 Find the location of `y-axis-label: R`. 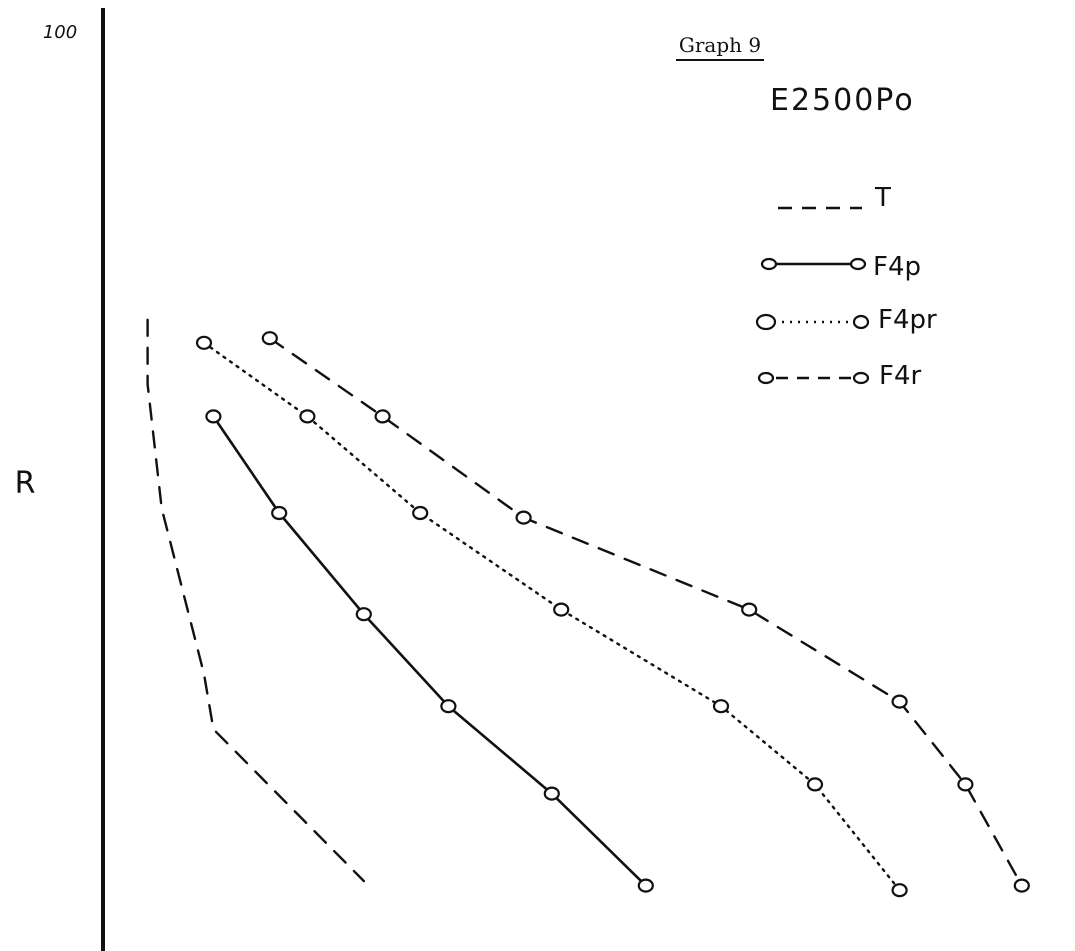

y-axis-label: R is located at coordinates (25, 483).